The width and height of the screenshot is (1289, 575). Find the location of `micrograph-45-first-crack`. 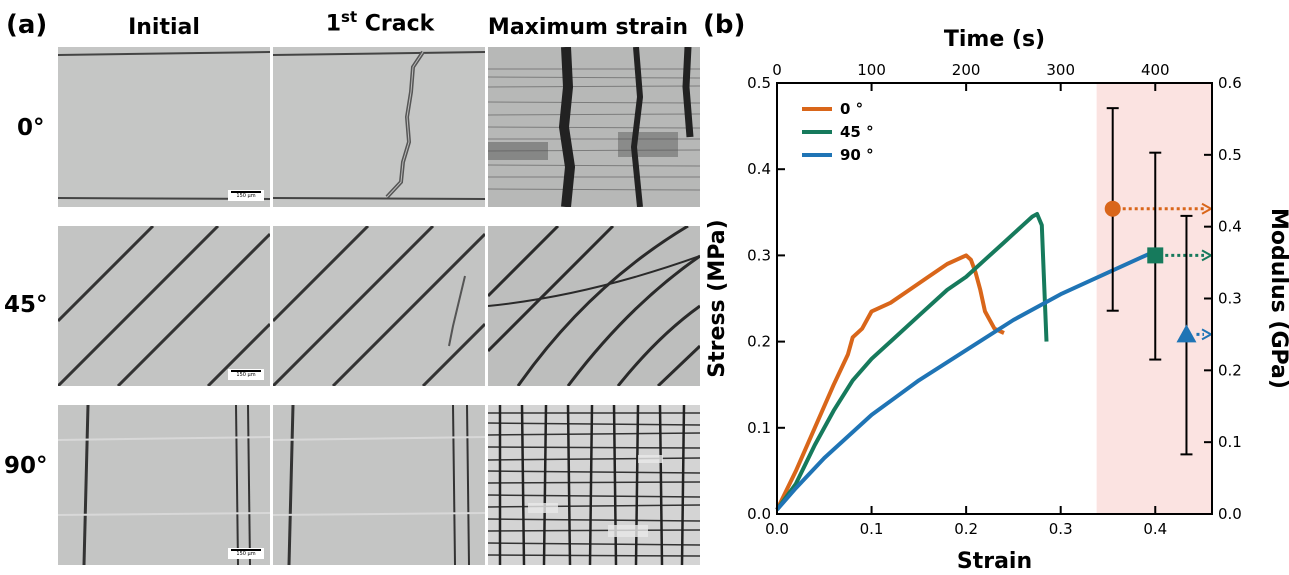

micrograph-45-first-crack is located at coordinates (379, 306).